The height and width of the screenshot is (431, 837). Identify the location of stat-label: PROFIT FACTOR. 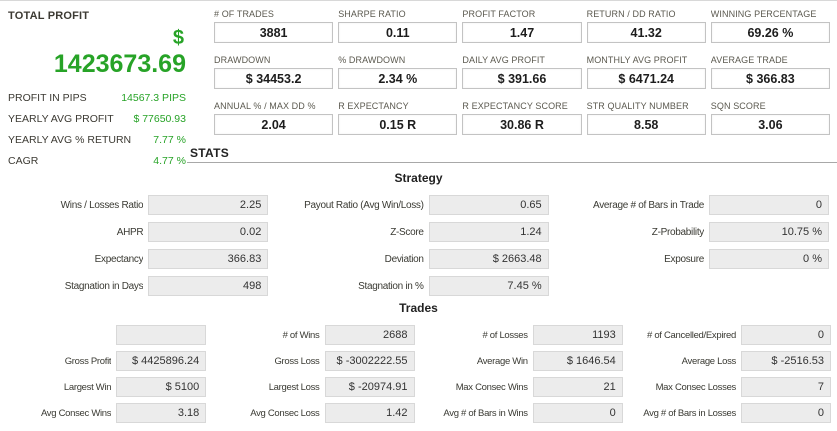
(499, 14).